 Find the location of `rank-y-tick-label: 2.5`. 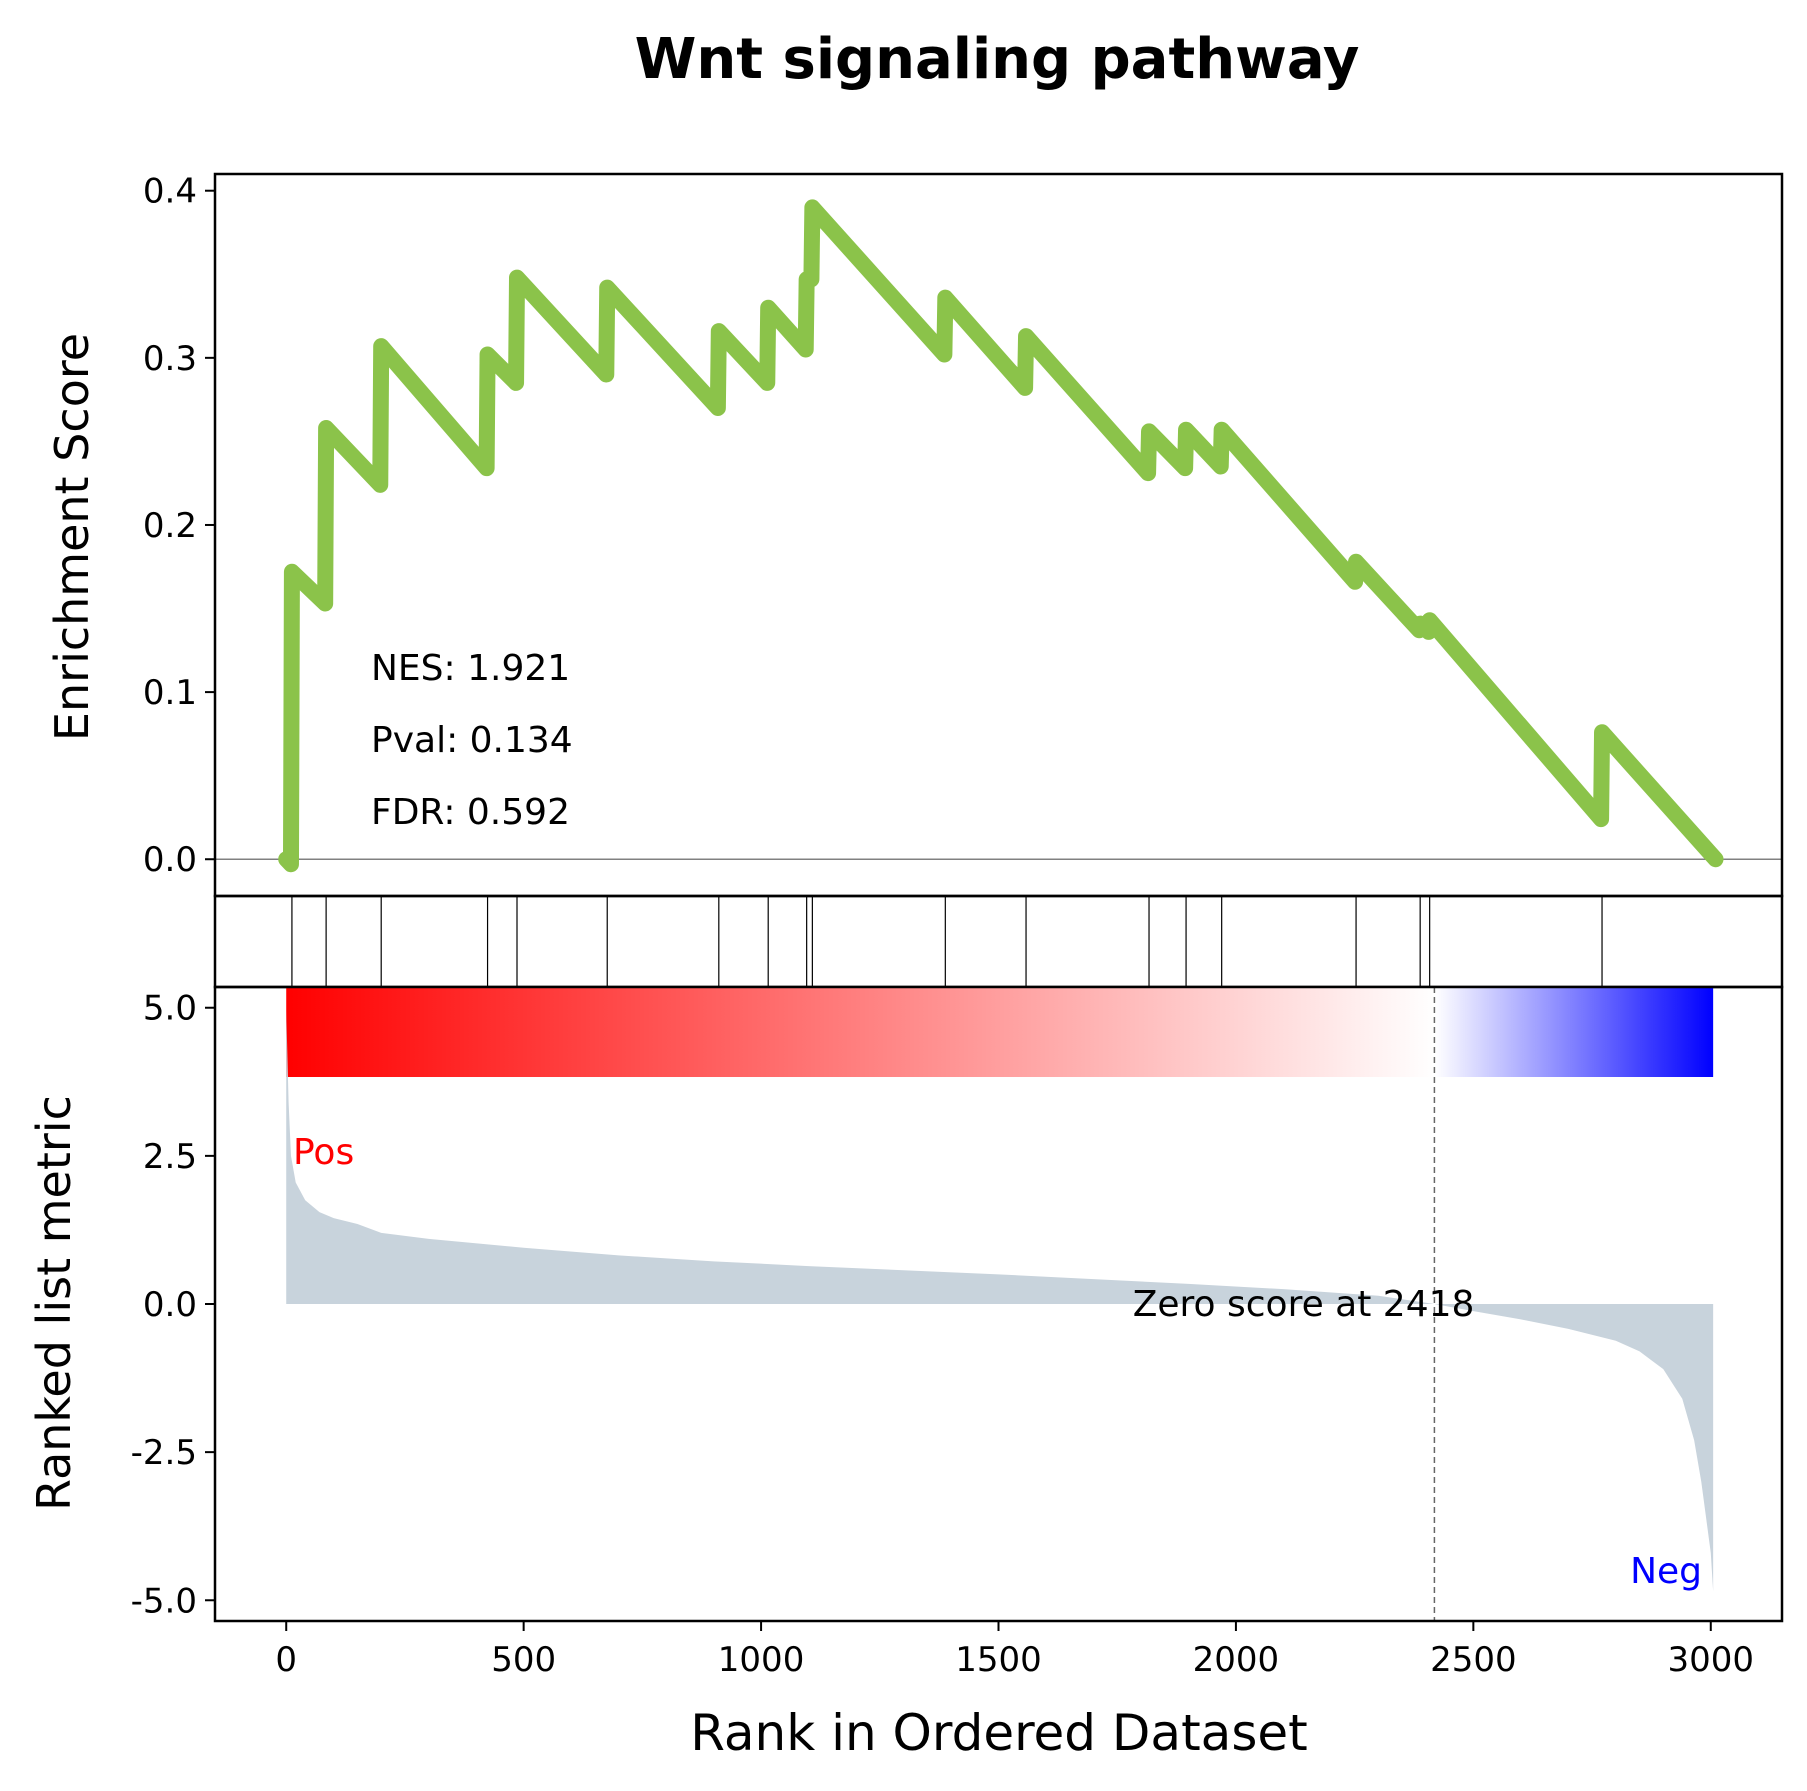

rank-y-tick-label: 2.5 is located at coordinates (170, 1157).